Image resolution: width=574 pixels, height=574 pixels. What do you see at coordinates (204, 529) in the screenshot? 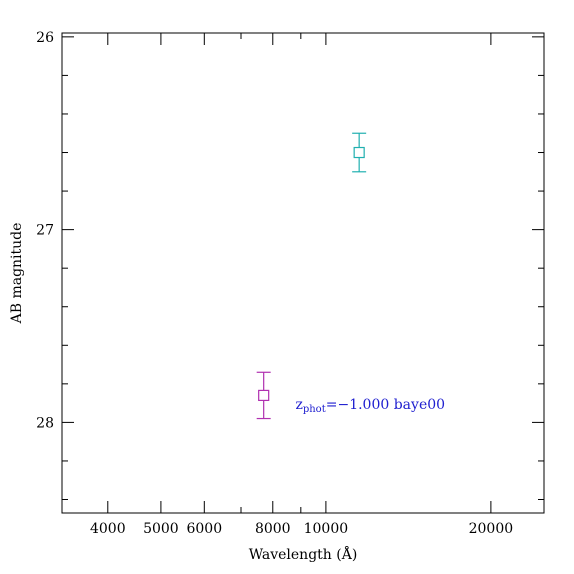
I see `x-tick-label: 6000` at bounding box center [204, 529].